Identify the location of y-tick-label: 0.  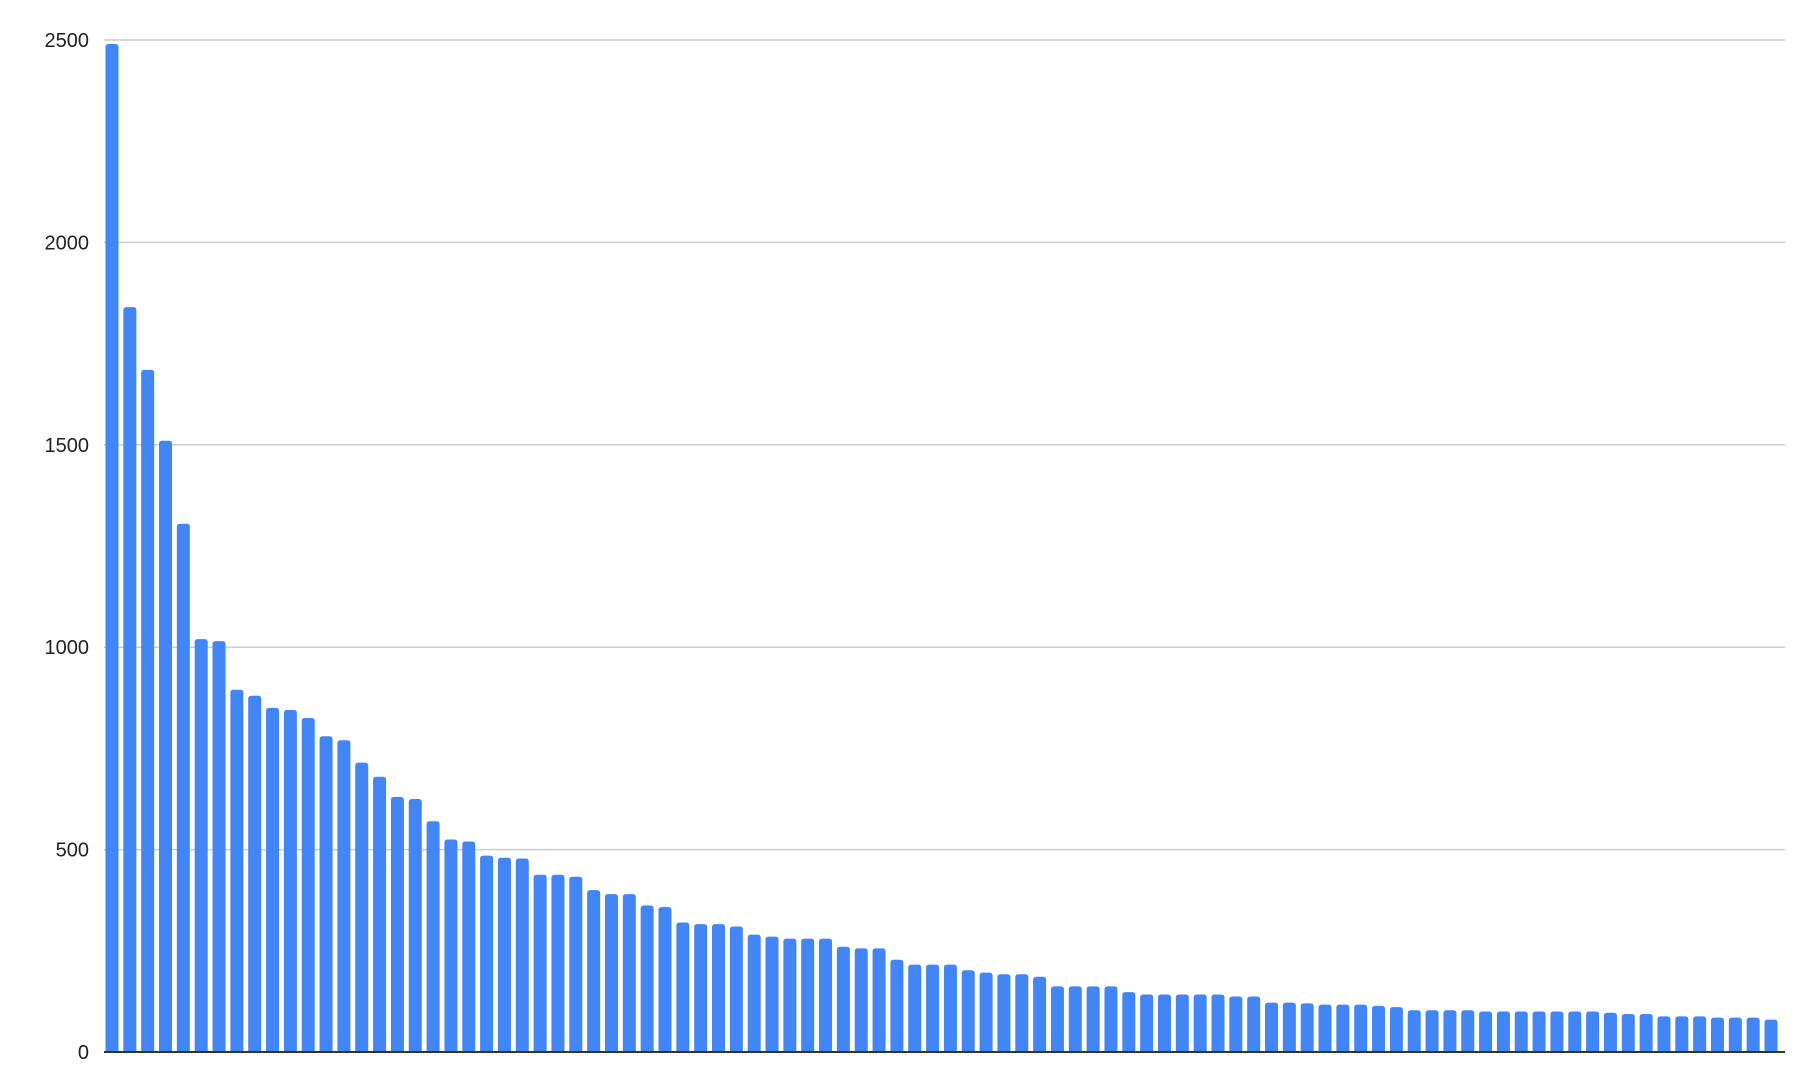
(83, 1053).